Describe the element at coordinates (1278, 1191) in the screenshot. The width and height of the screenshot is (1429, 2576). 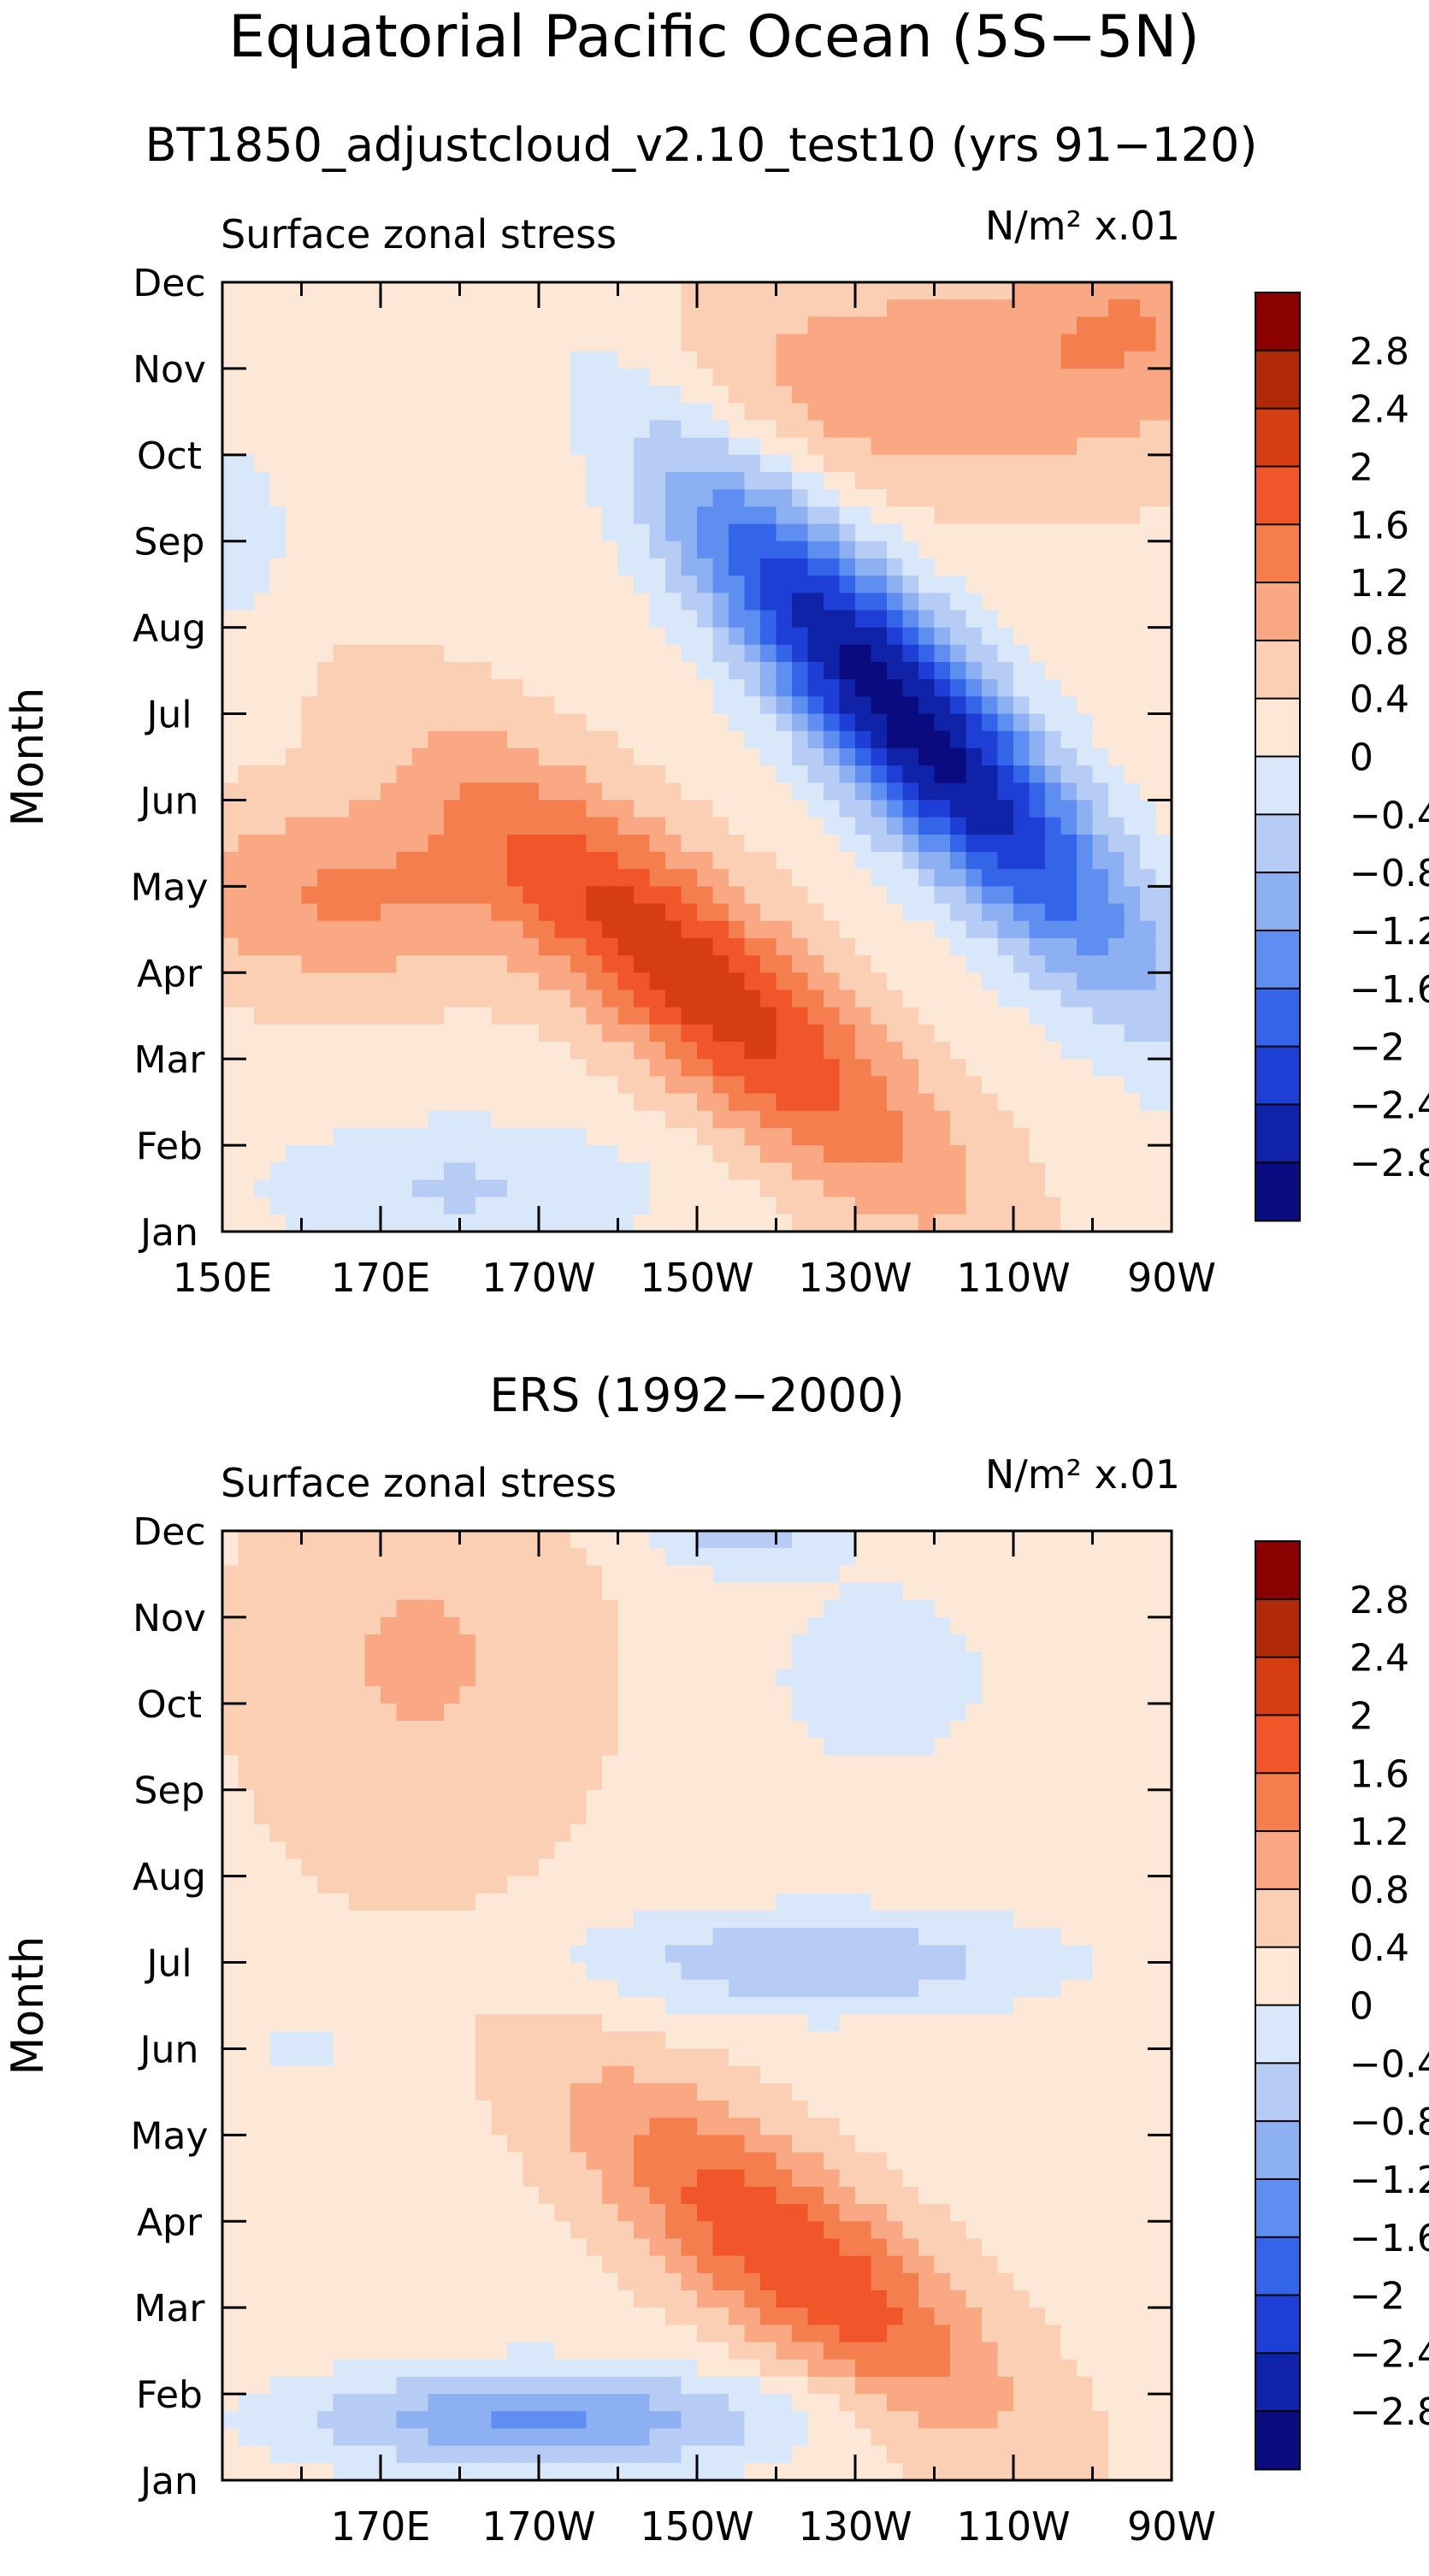
I see `colorbar-swatch` at that location.